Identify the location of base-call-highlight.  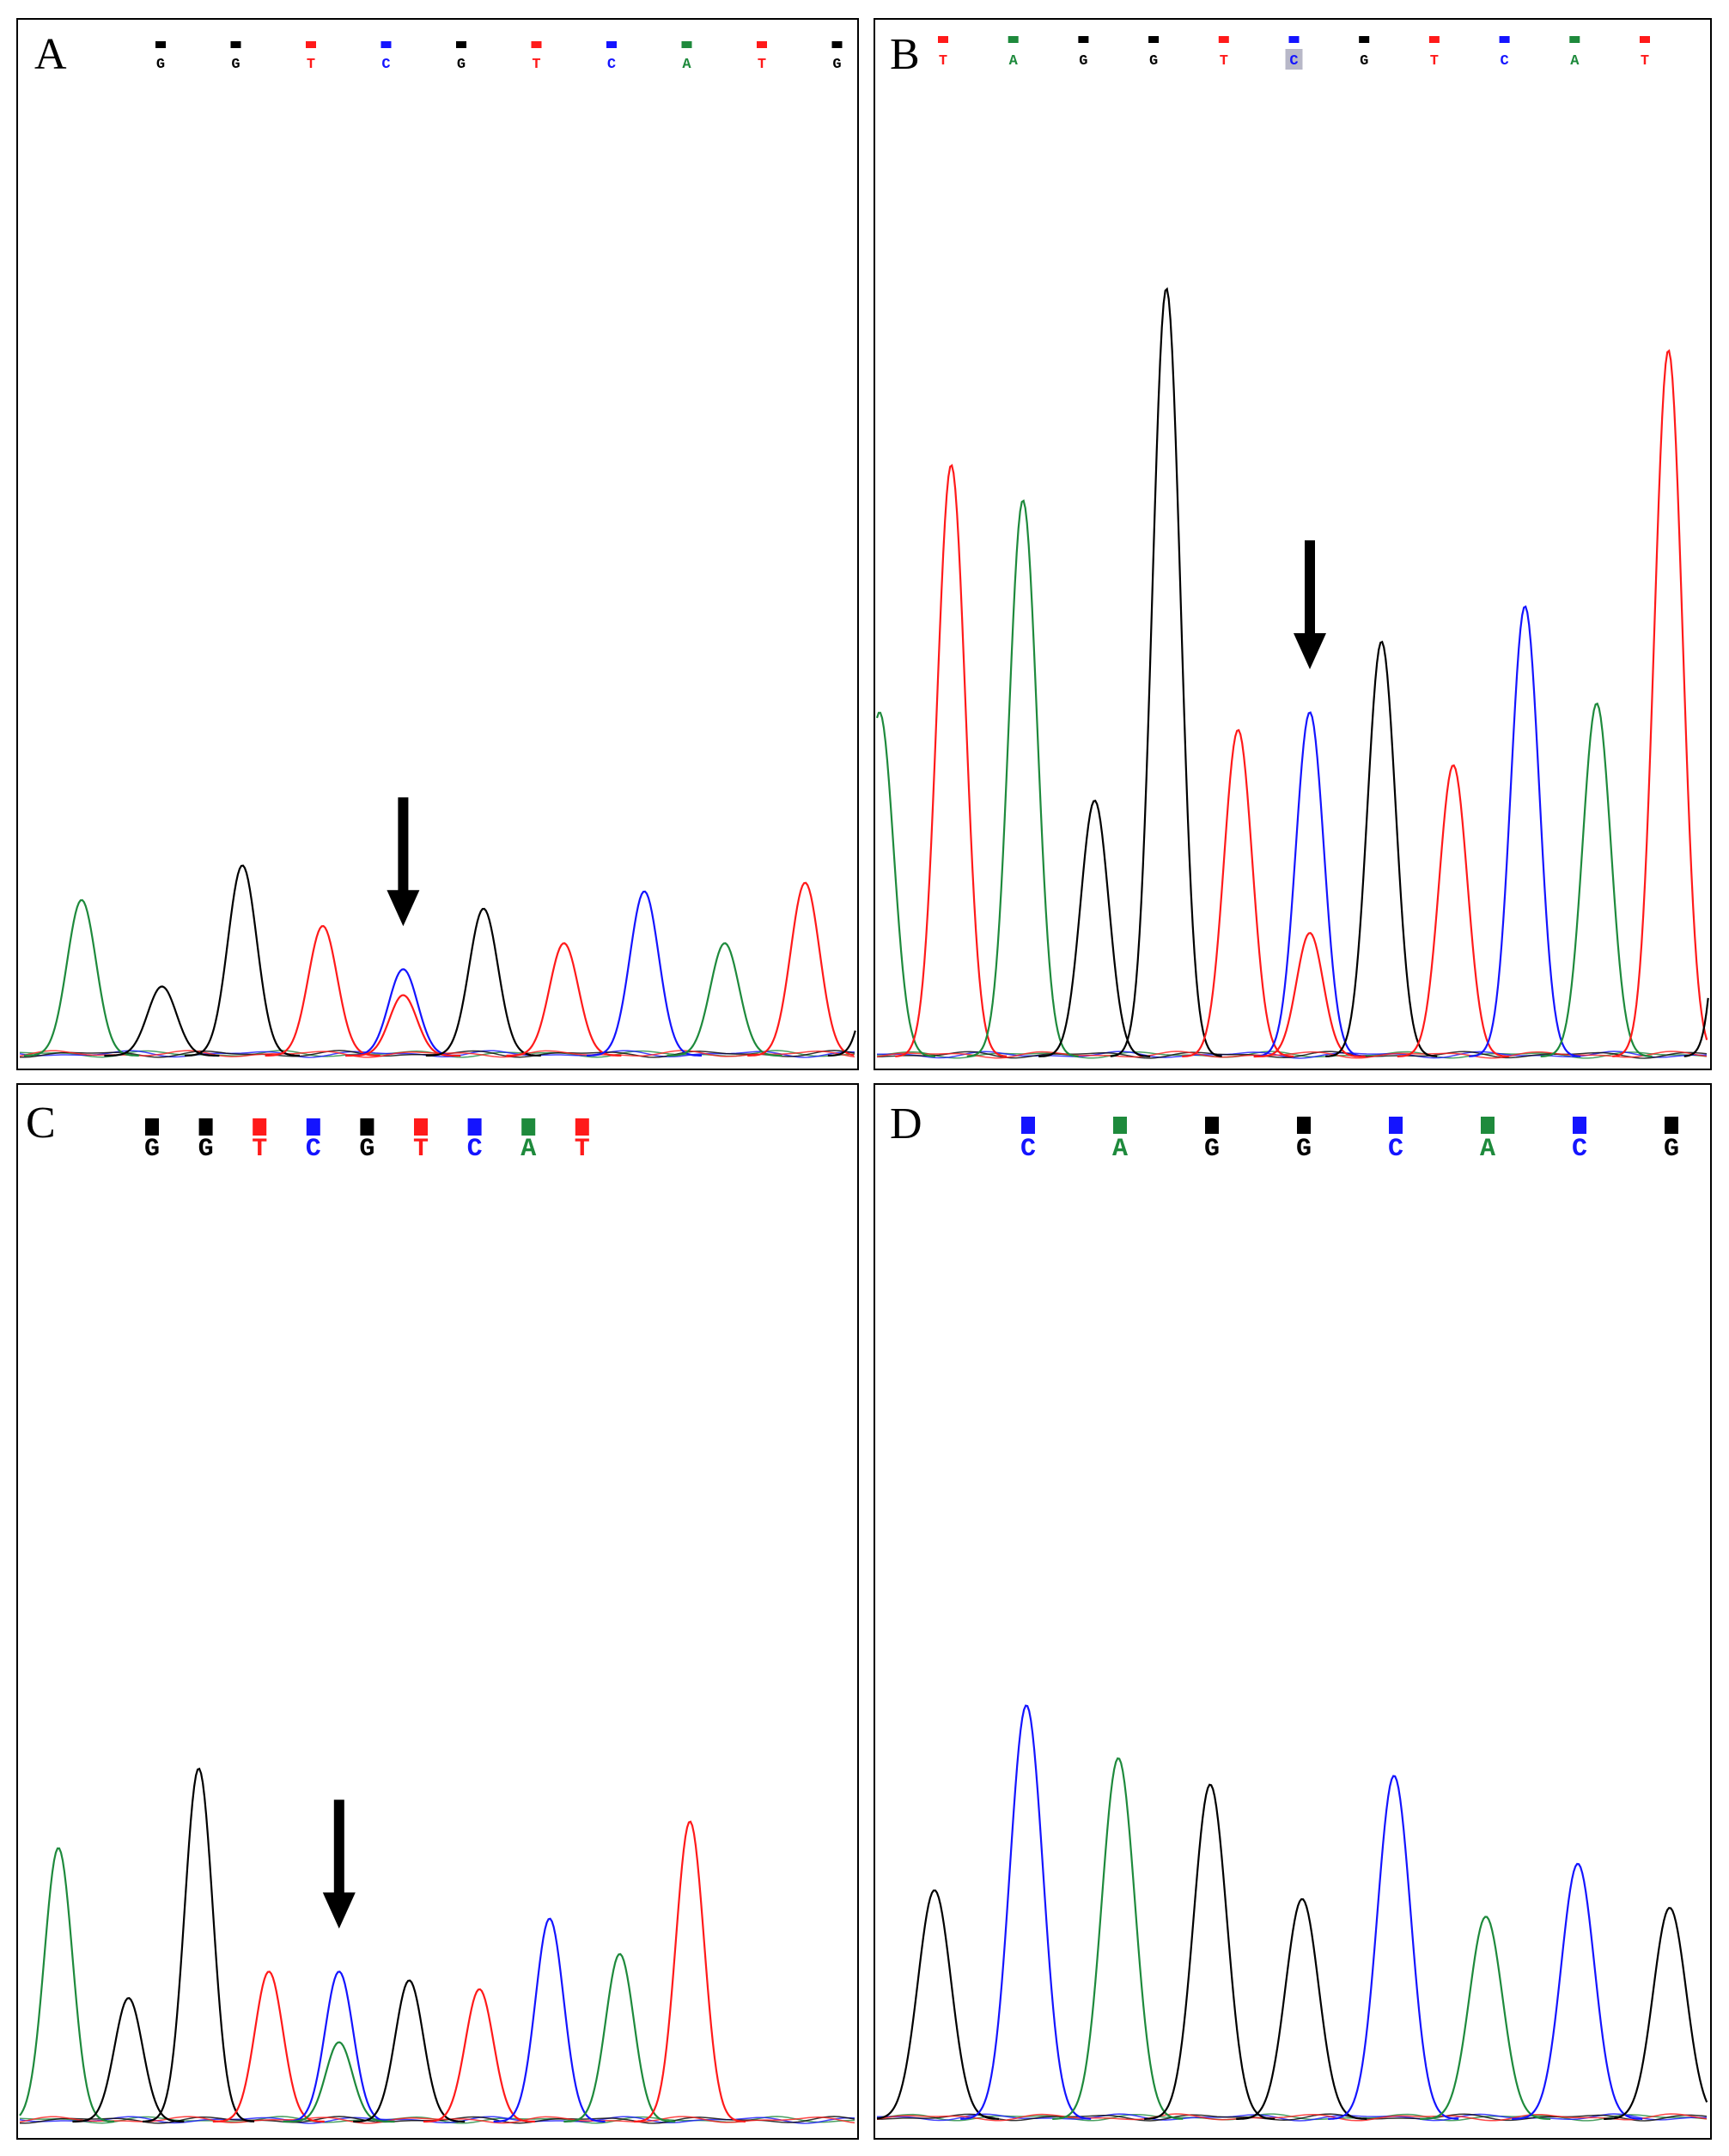
(1294, 59).